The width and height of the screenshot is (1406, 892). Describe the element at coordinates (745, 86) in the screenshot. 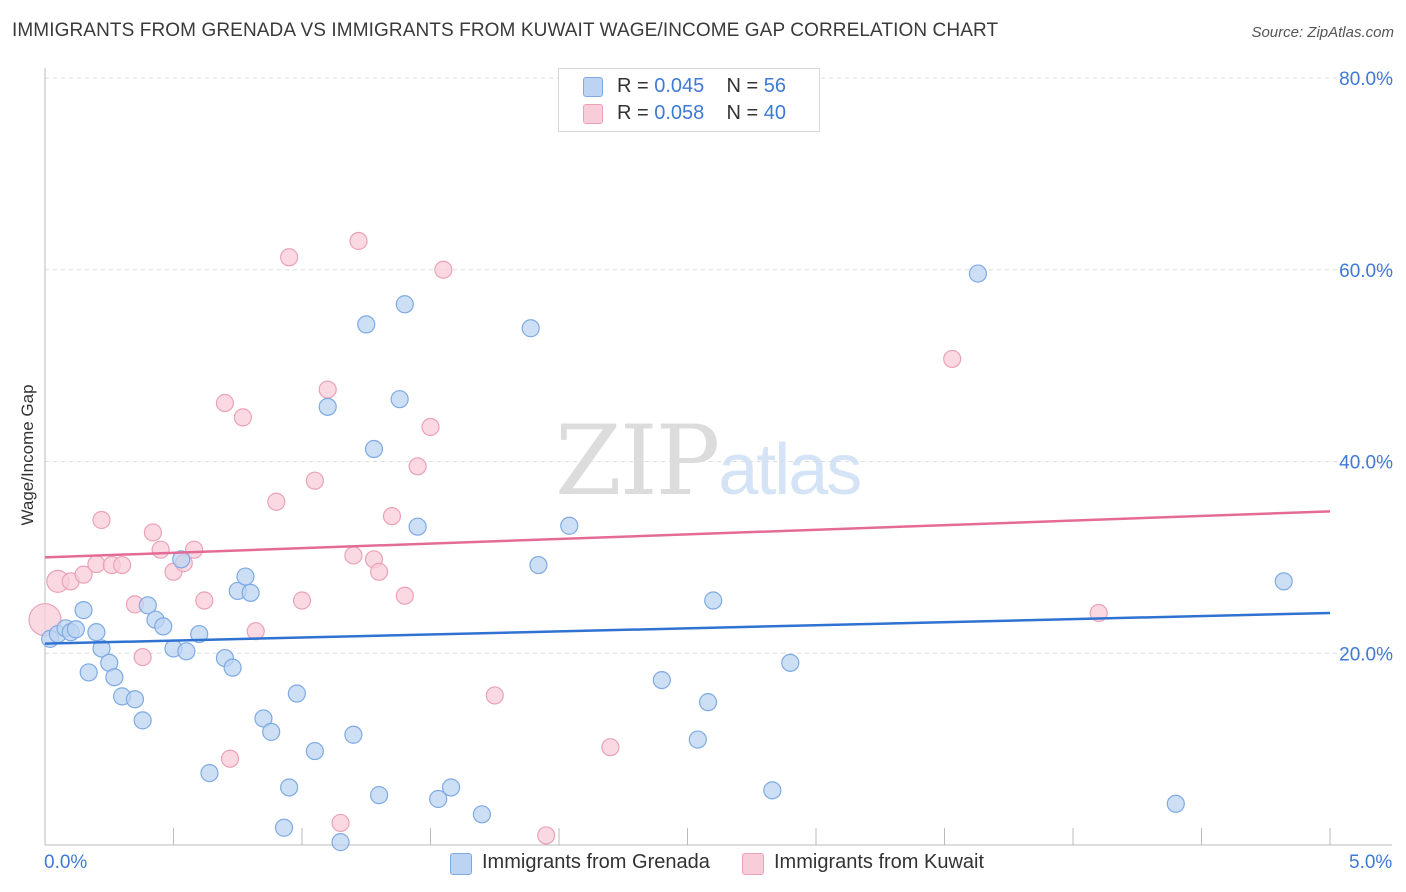

I see `legend-grenada-n-label: N =` at that location.